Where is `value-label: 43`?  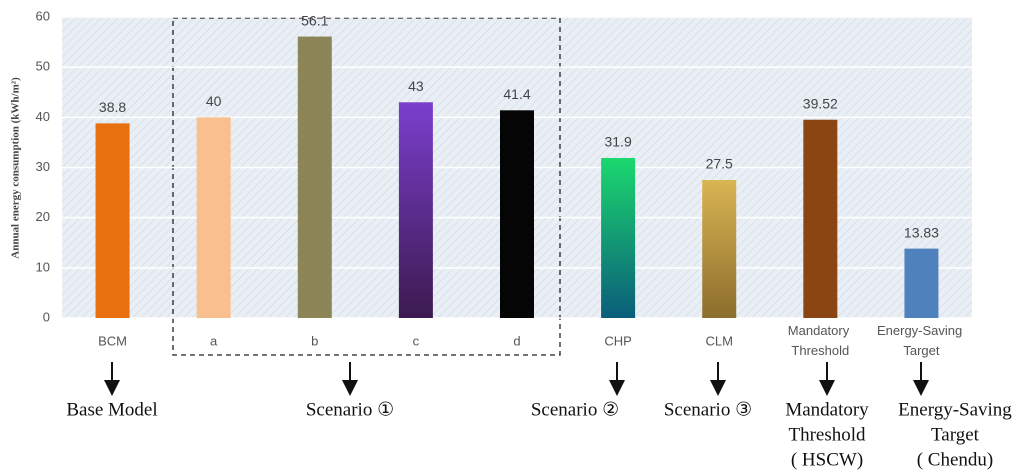
value-label: 43 is located at coordinates (416, 86).